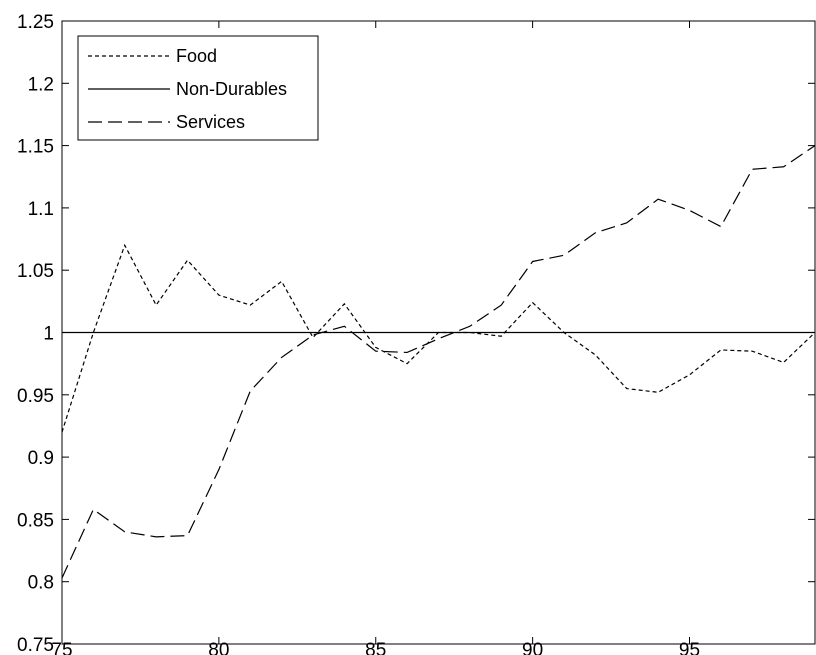 This screenshot has height=655, width=816. What do you see at coordinates (61, 647) in the screenshot?
I see `x-tick-label: 75` at bounding box center [61, 647].